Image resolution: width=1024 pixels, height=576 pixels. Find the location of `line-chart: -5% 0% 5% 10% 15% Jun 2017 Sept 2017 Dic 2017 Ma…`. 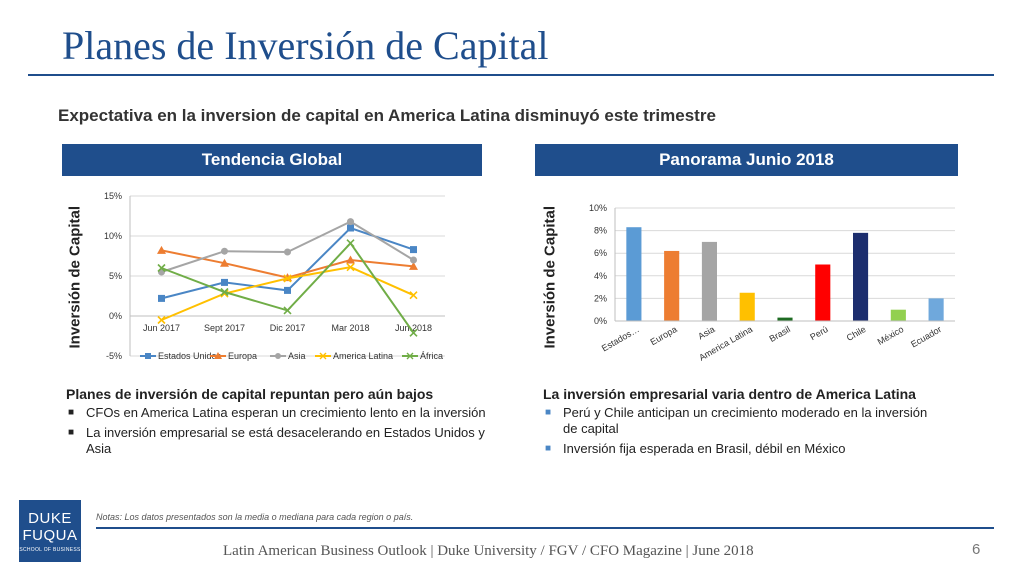

line-chart: -5% 0% 5% 10% 15% Jun 2017 Sept 2017 Dic 2017 Ma… is located at coordinates (274, 276).